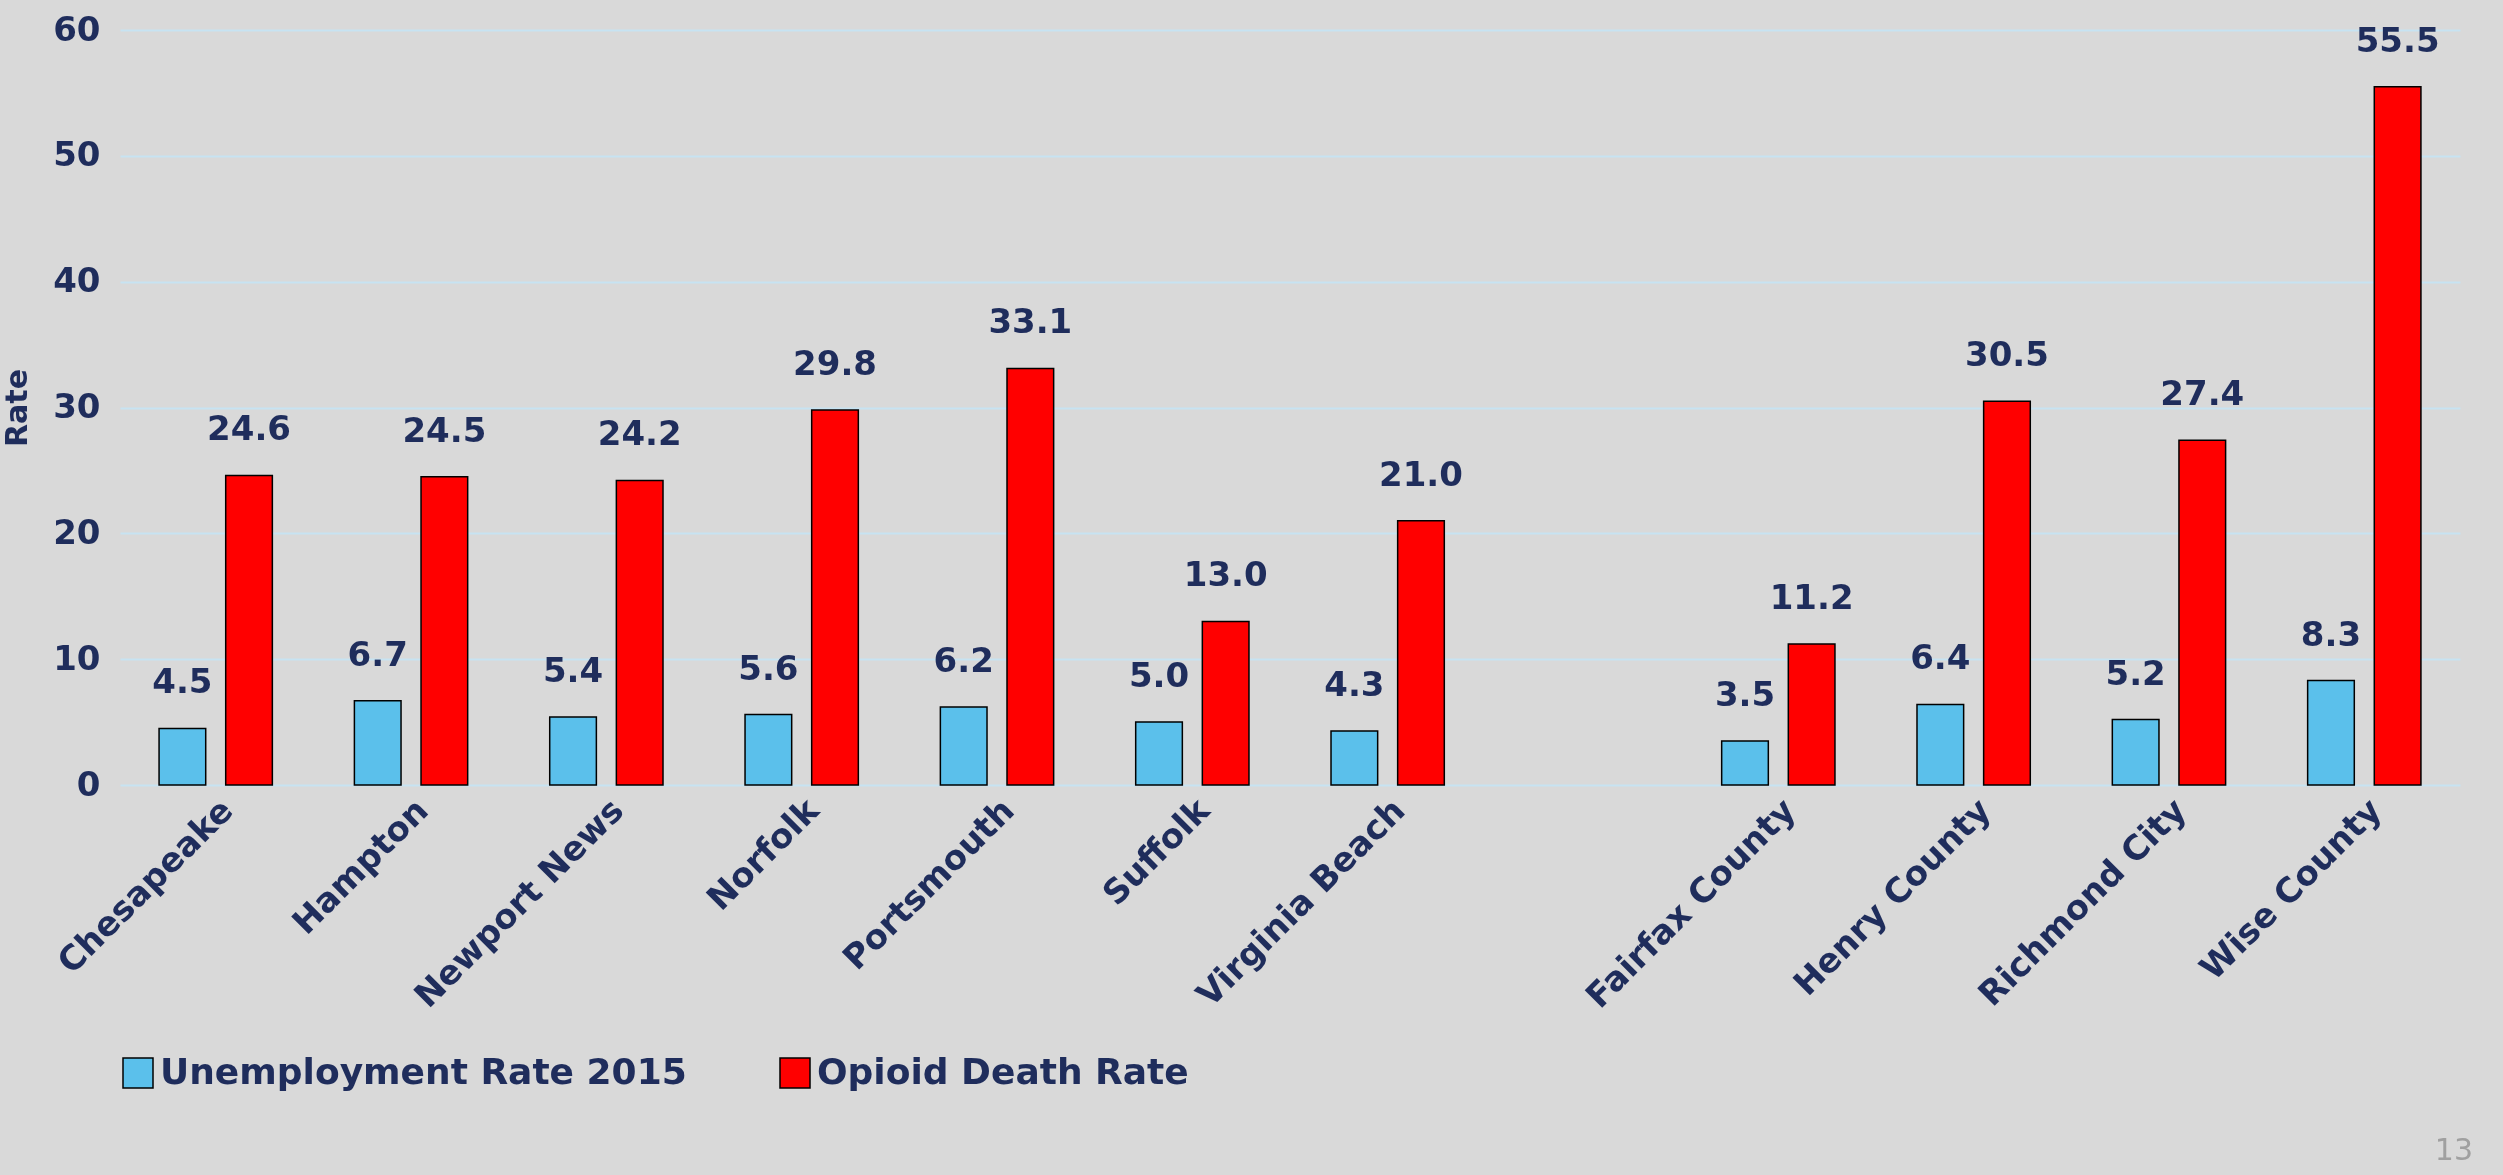  Describe the element at coordinates (2135, 672) in the screenshot. I see `data-label: 5.2` at that location.